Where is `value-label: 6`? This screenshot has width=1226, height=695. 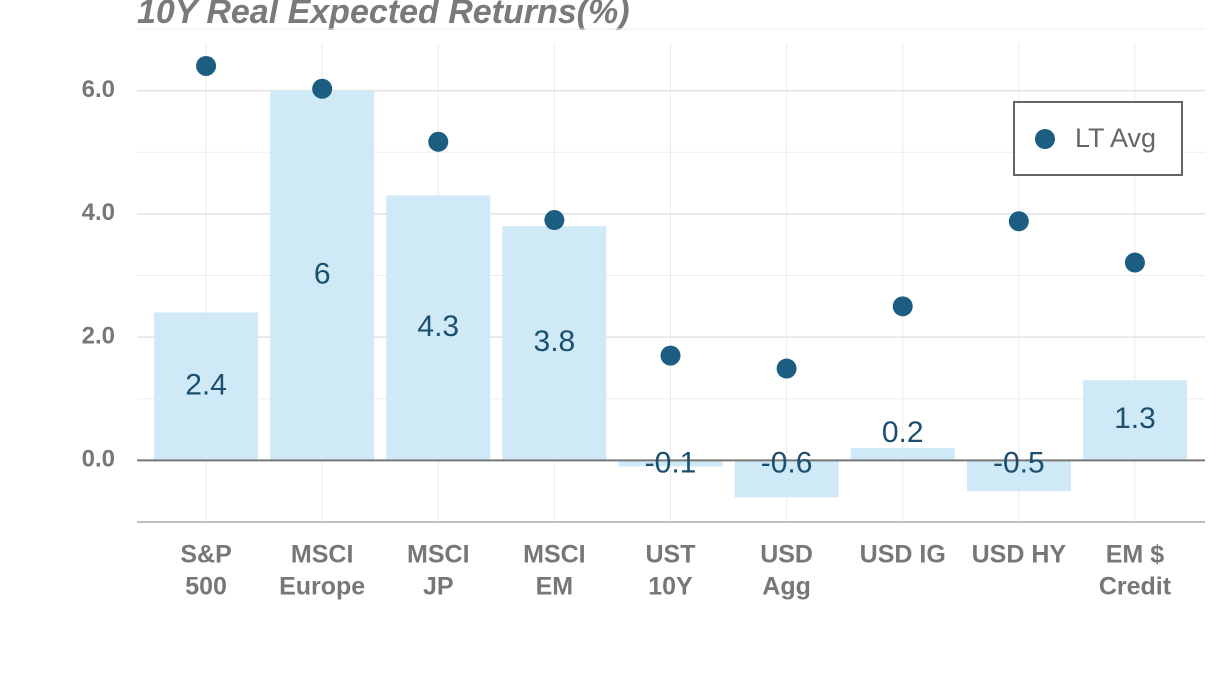 value-label: 6 is located at coordinates (322, 273).